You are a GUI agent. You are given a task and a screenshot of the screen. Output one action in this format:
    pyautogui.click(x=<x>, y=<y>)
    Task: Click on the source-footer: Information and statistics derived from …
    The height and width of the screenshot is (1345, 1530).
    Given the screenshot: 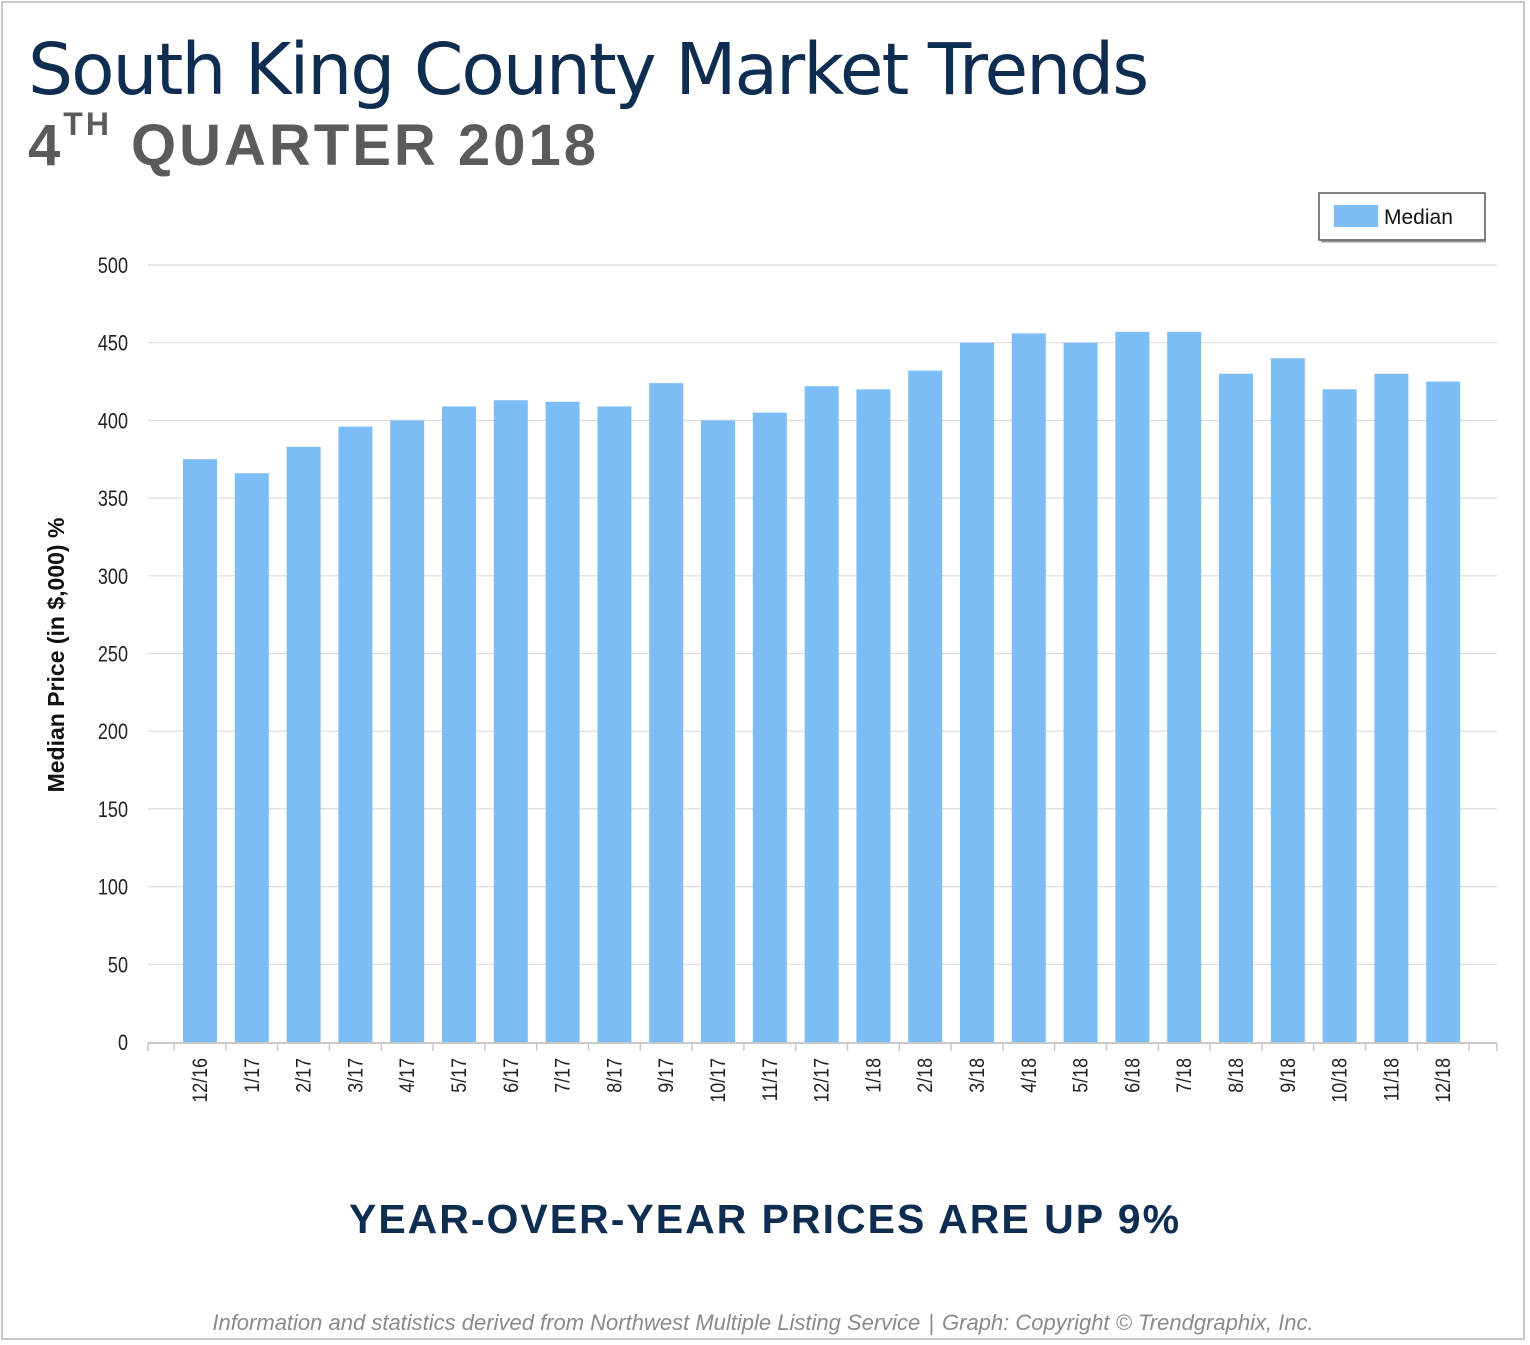 What is the action you would take?
    pyautogui.click(x=763, y=1323)
    